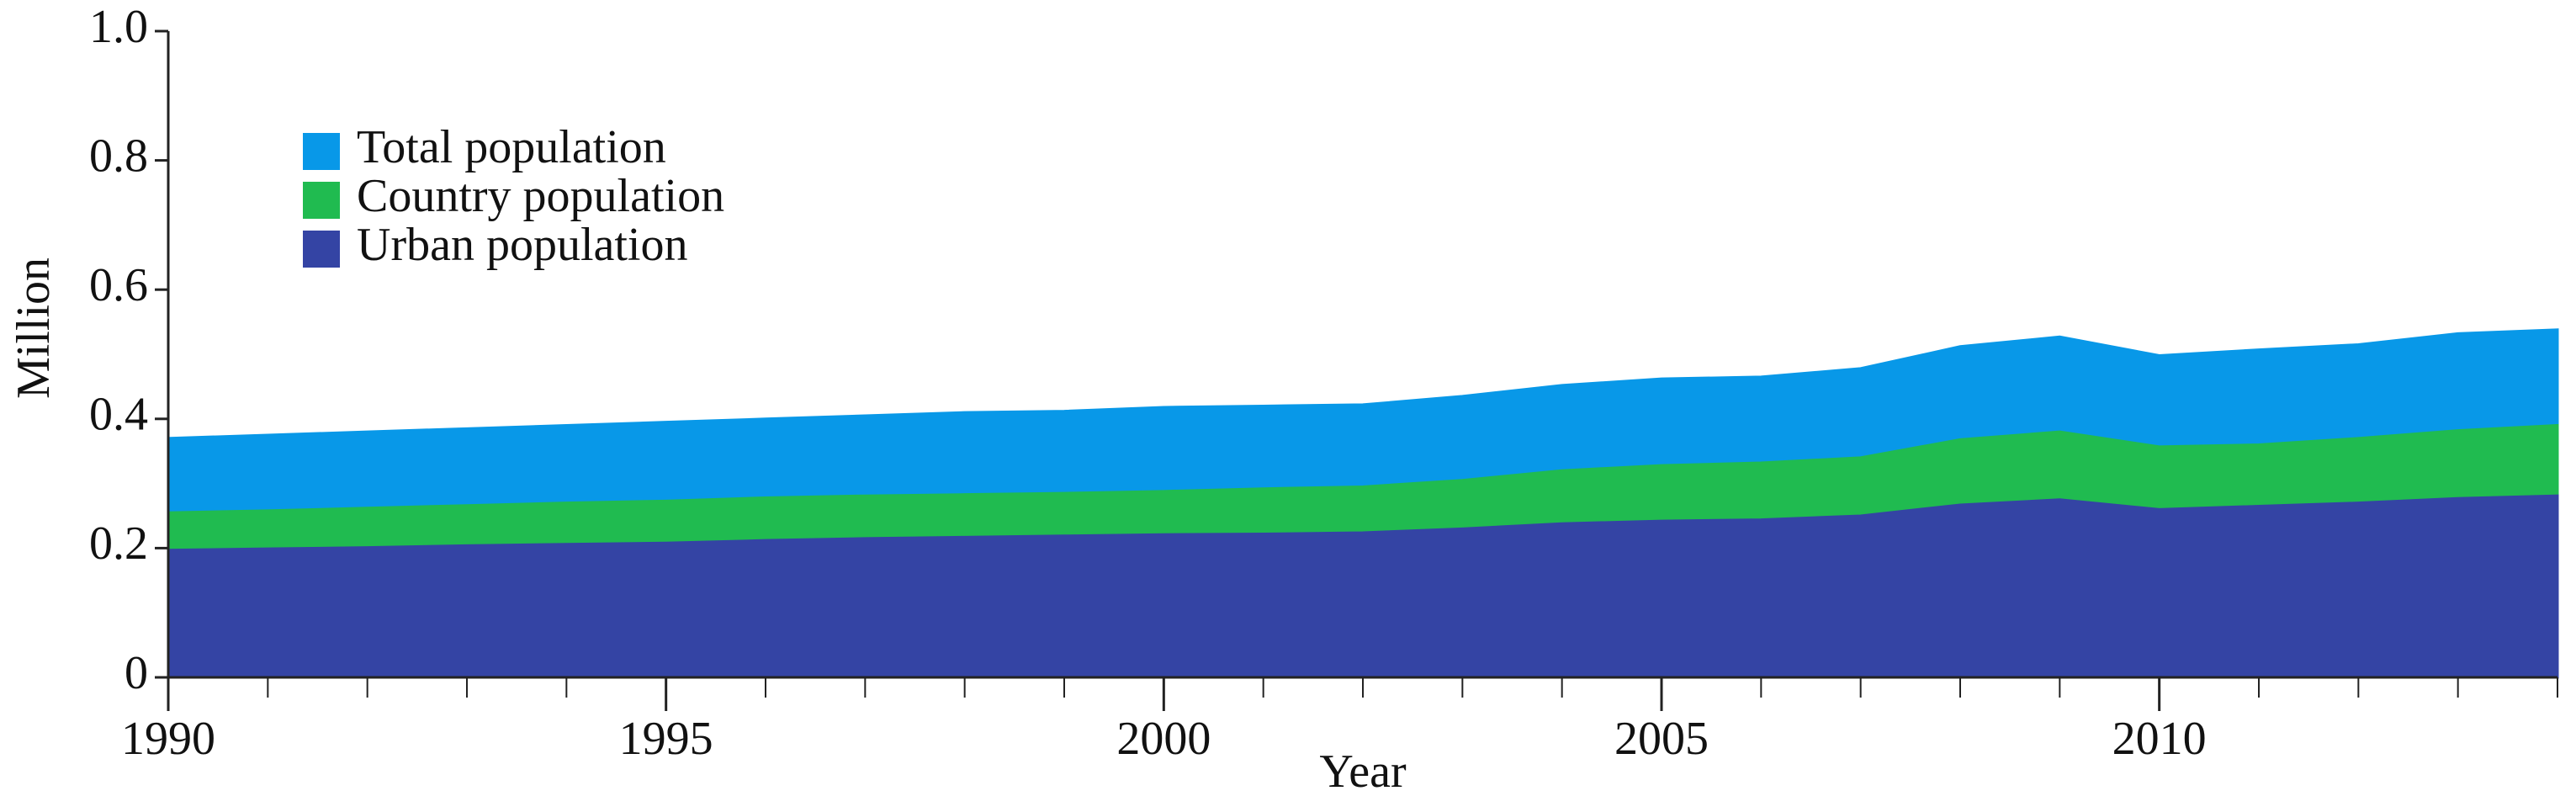  Describe the element at coordinates (2159, 739) in the screenshot. I see `x-tick-label: 2010` at that location.